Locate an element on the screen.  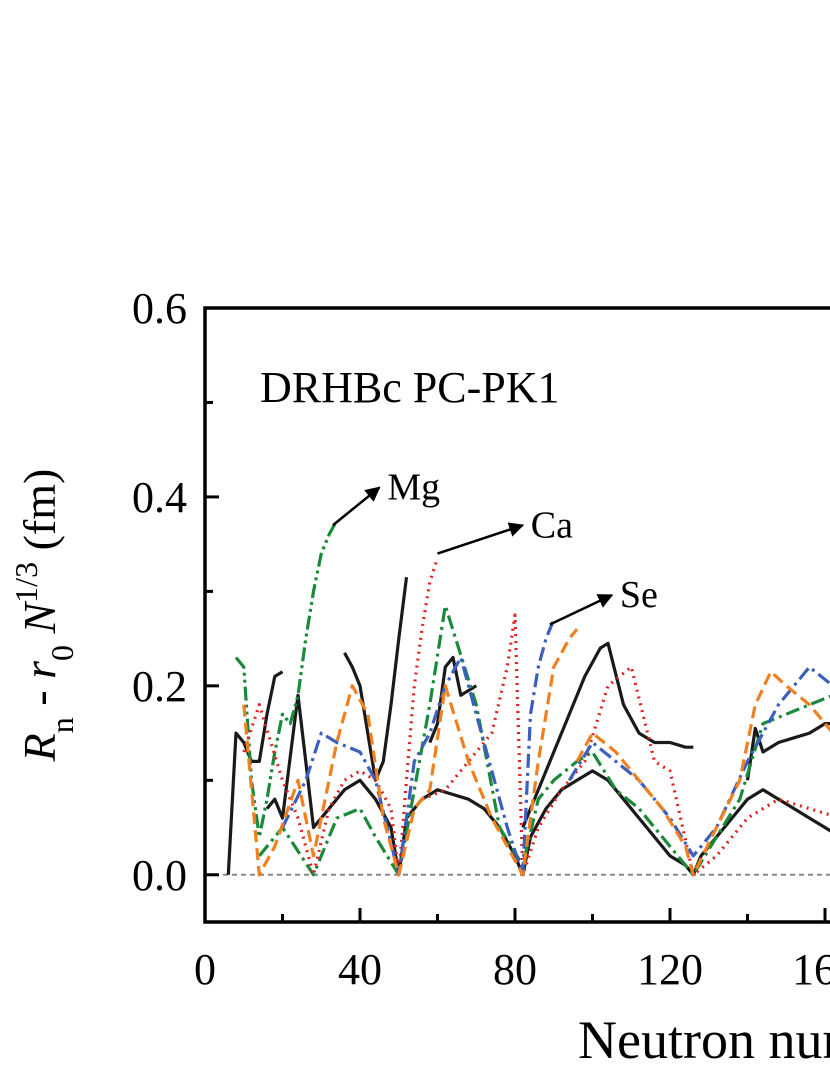
y-label-part: 0 is located at coordinates (62, 653).